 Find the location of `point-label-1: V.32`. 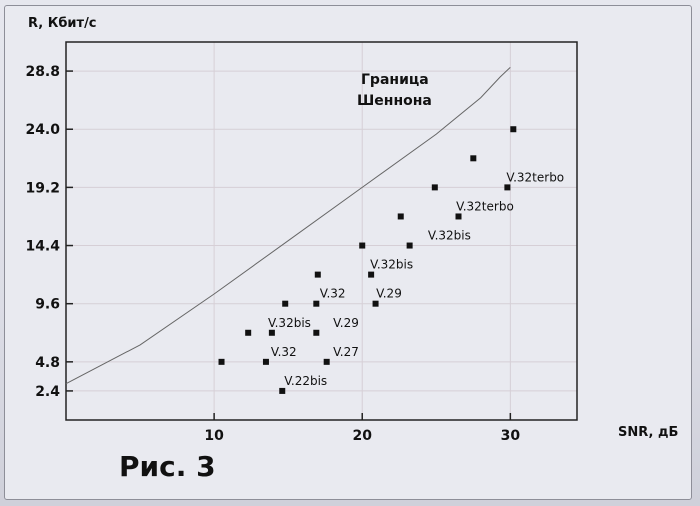

point-label-1: V.32 is located at coordinates (284, 352).